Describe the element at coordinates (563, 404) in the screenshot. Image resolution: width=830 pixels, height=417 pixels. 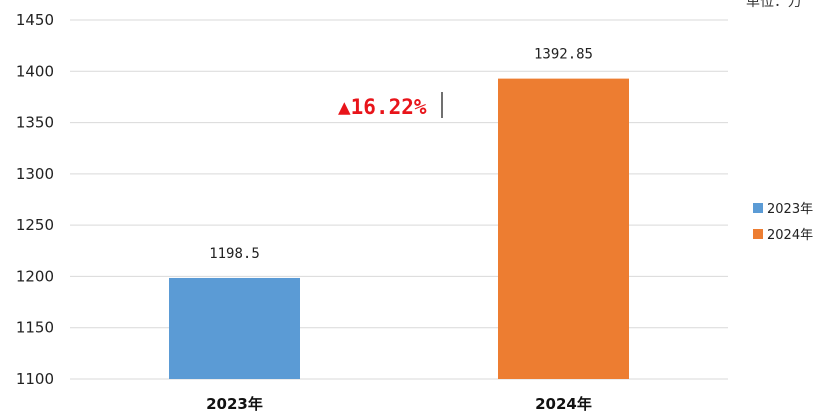
I see `x-category-label: 2024年` at that location.